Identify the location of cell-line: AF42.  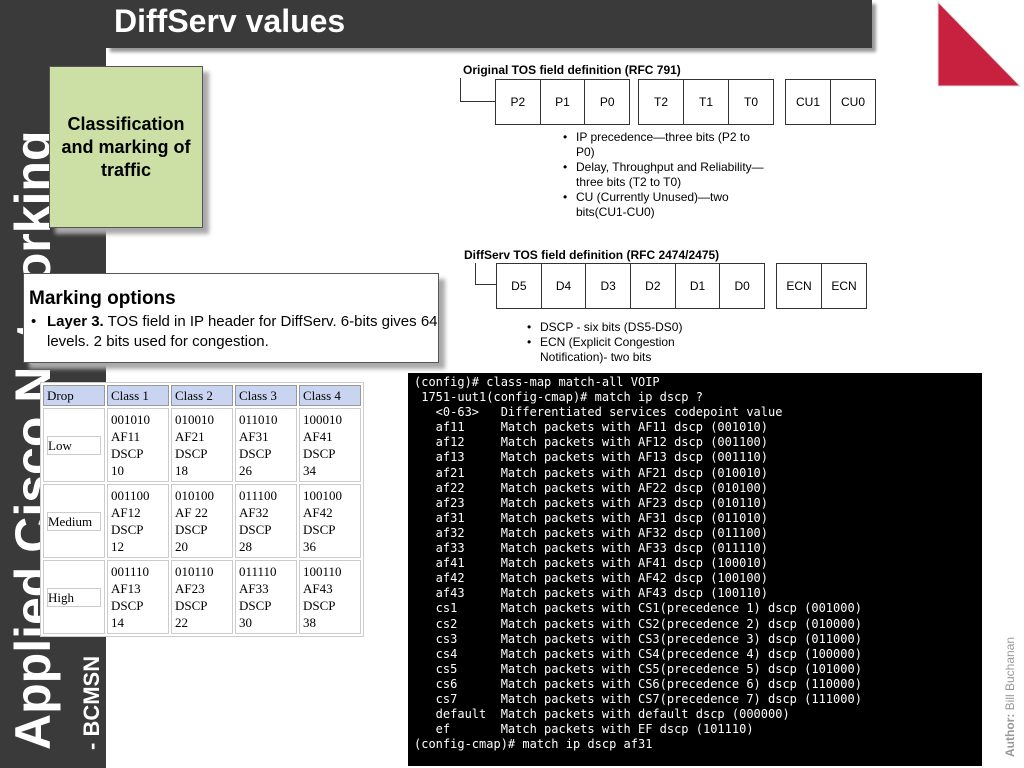
(318, 512).